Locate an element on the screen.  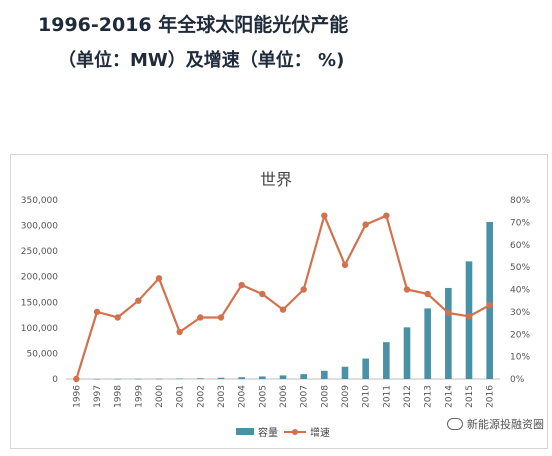
x-tick-label: 2012 is located at coordinates (408, 396).